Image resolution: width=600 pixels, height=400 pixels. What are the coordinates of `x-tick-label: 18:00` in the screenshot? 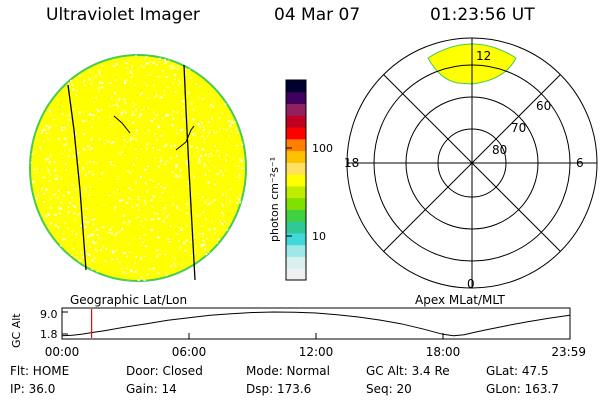 It's located at (443, 352).